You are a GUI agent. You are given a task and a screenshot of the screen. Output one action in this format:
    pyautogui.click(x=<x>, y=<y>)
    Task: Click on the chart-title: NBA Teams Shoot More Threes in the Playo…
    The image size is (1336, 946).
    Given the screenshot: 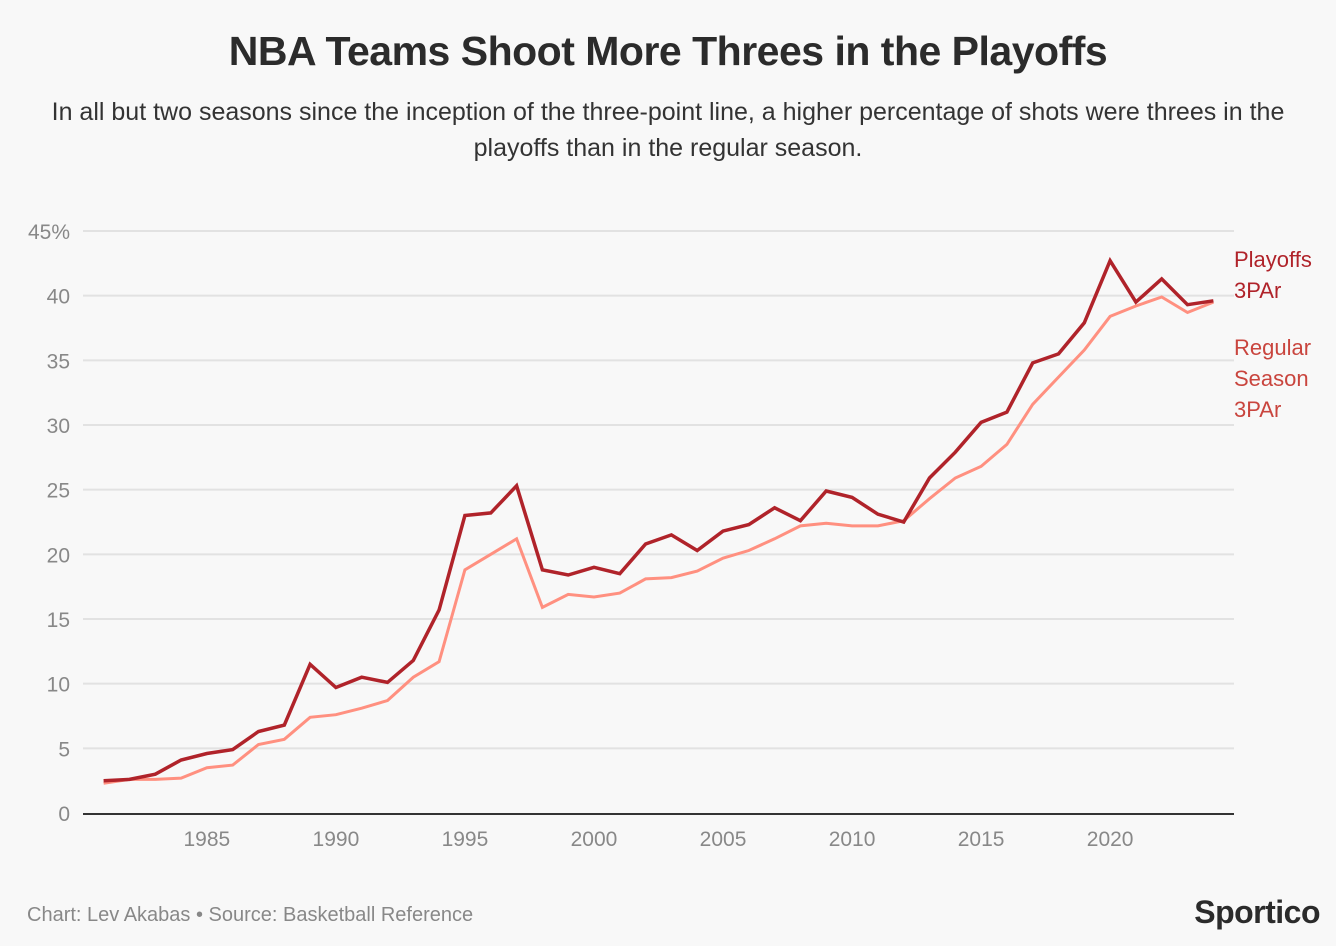 What is the action you would take?
    pyautogui.click(x=668, y=51)
    